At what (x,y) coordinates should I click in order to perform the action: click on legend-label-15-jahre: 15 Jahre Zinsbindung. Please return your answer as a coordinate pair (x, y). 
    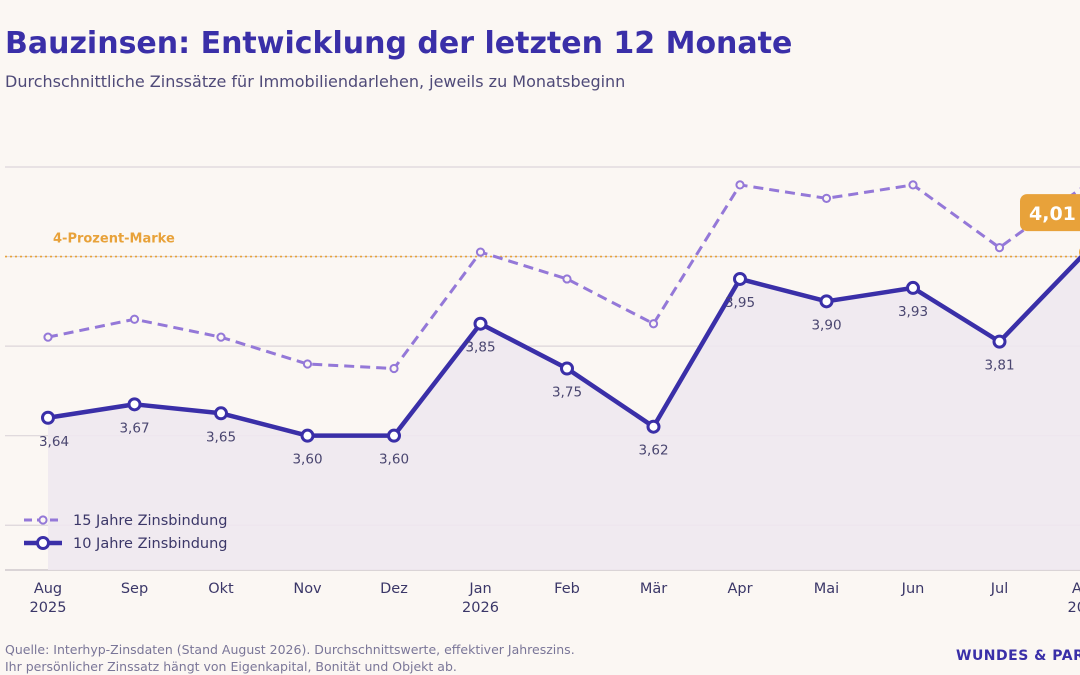
    Looking at the image, I should click on (150, 521).